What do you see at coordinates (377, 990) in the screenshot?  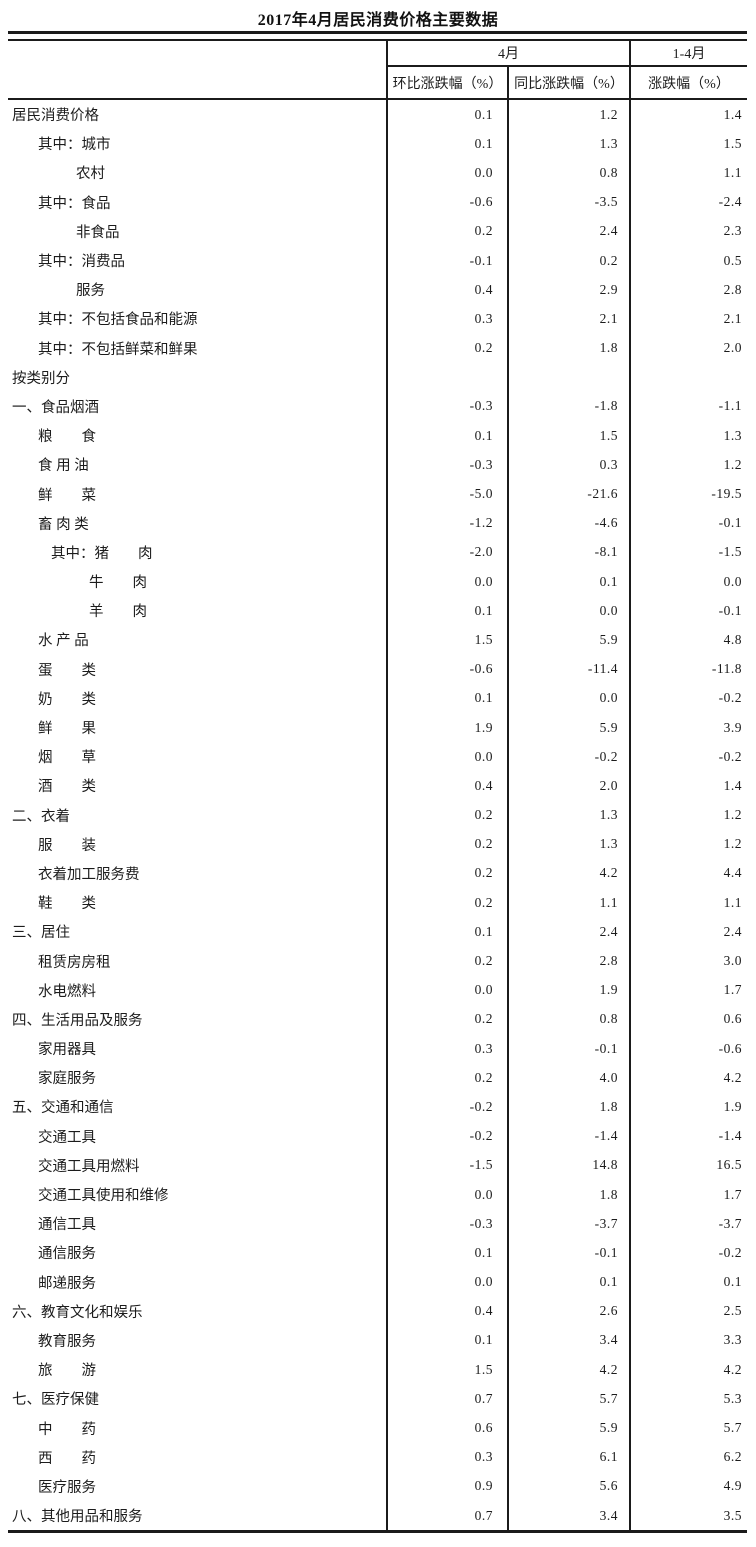 I see `table-row: 水电燃料 0.0 1.9 1.7` at bounding box center [377, 990].